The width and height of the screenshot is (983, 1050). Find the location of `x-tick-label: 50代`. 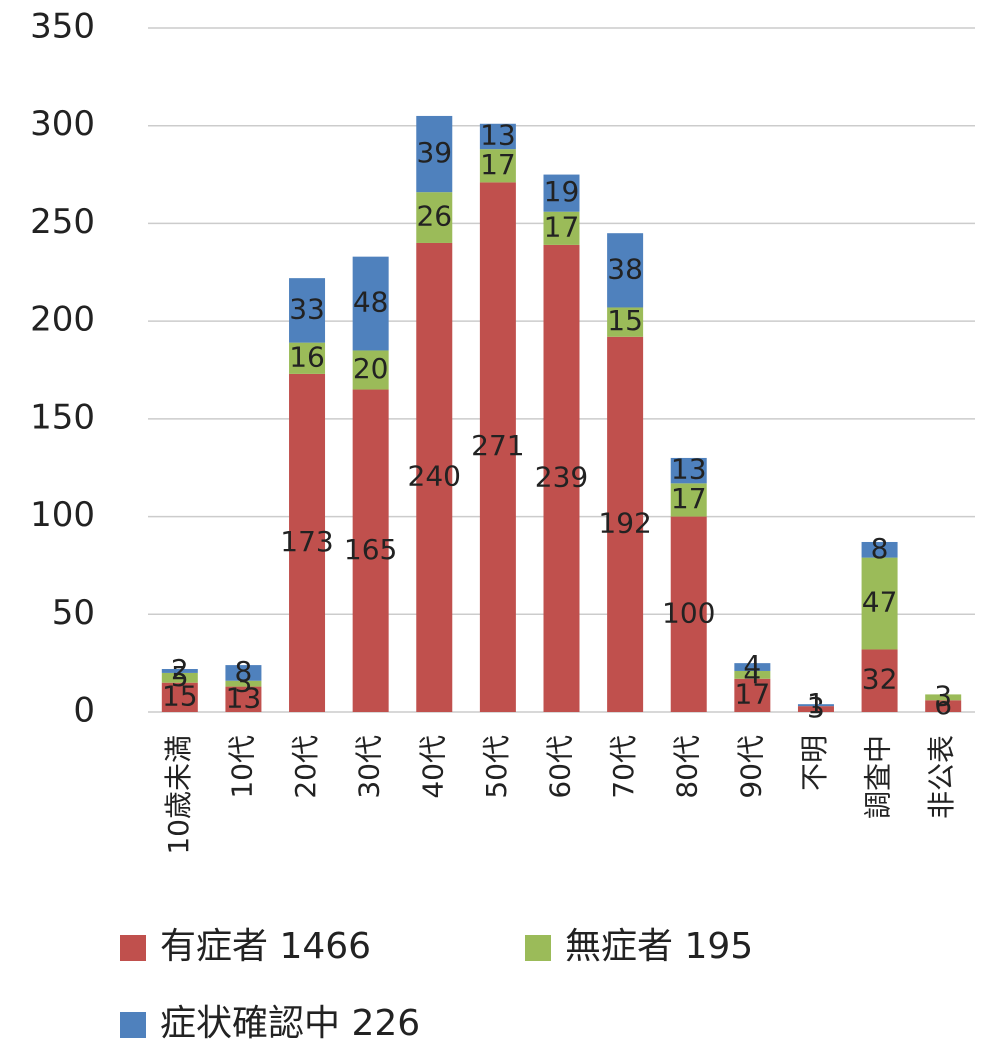

x-tick-label: 50代 is located at coordinates (496, 767).